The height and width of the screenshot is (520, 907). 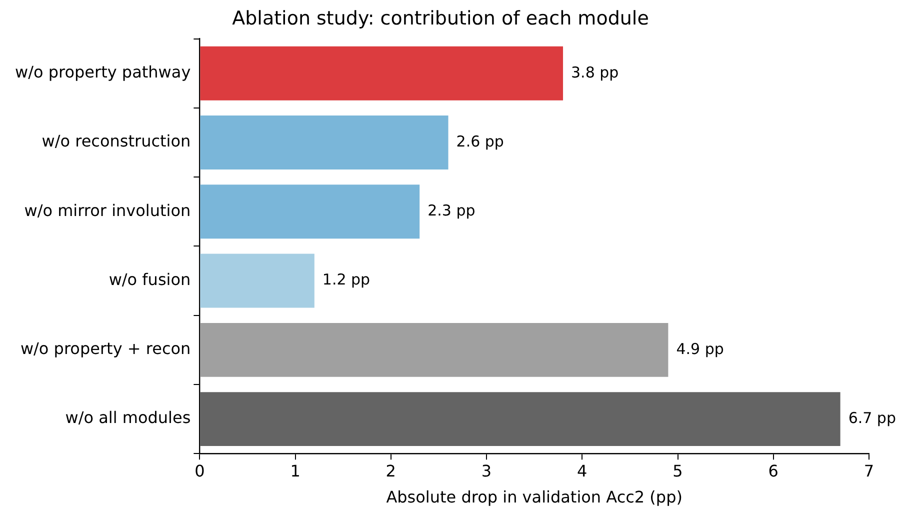 I want to click on x-tick-label: 3, so click(x=486, y=470).